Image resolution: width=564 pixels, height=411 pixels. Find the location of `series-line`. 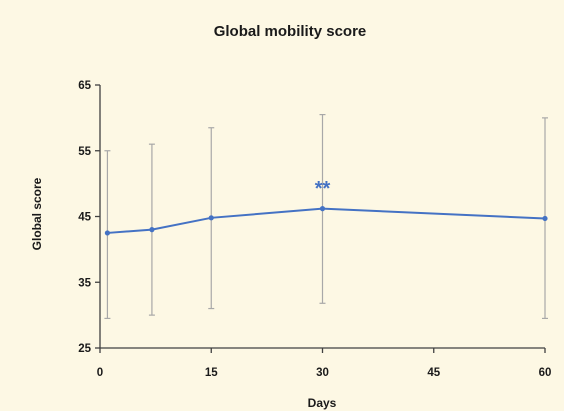

series-line is located at coordinates (326, 220).